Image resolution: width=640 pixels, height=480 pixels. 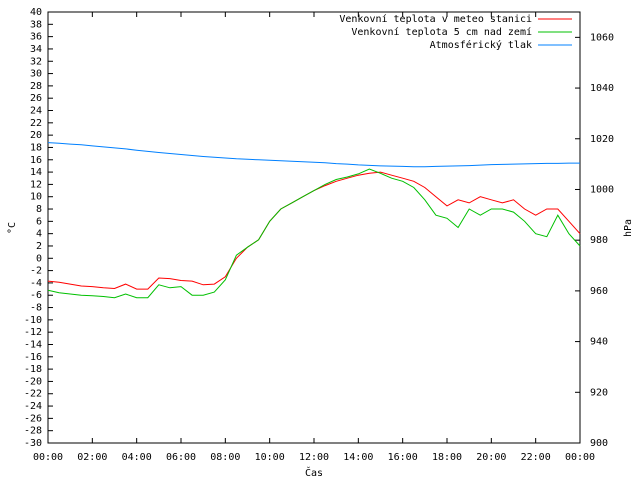 I want to click on y-tick-label: 0, so click(x=39, y=258).